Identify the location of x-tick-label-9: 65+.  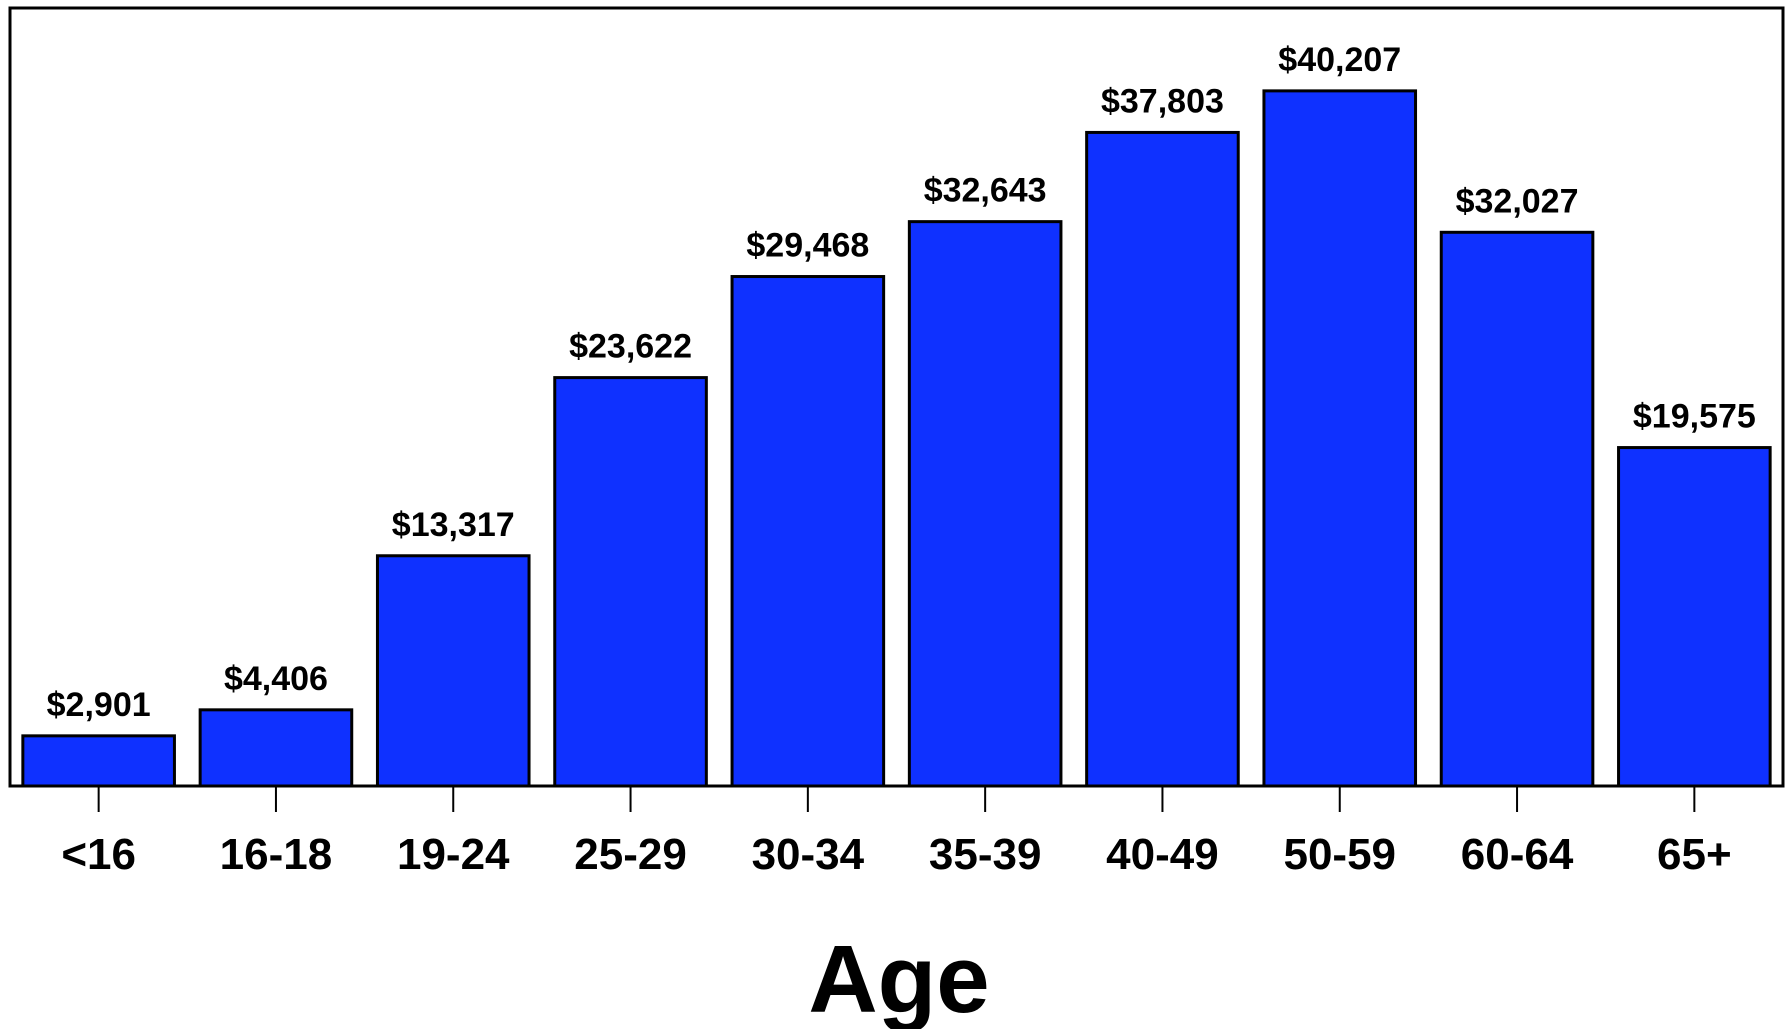
(1694, 854).